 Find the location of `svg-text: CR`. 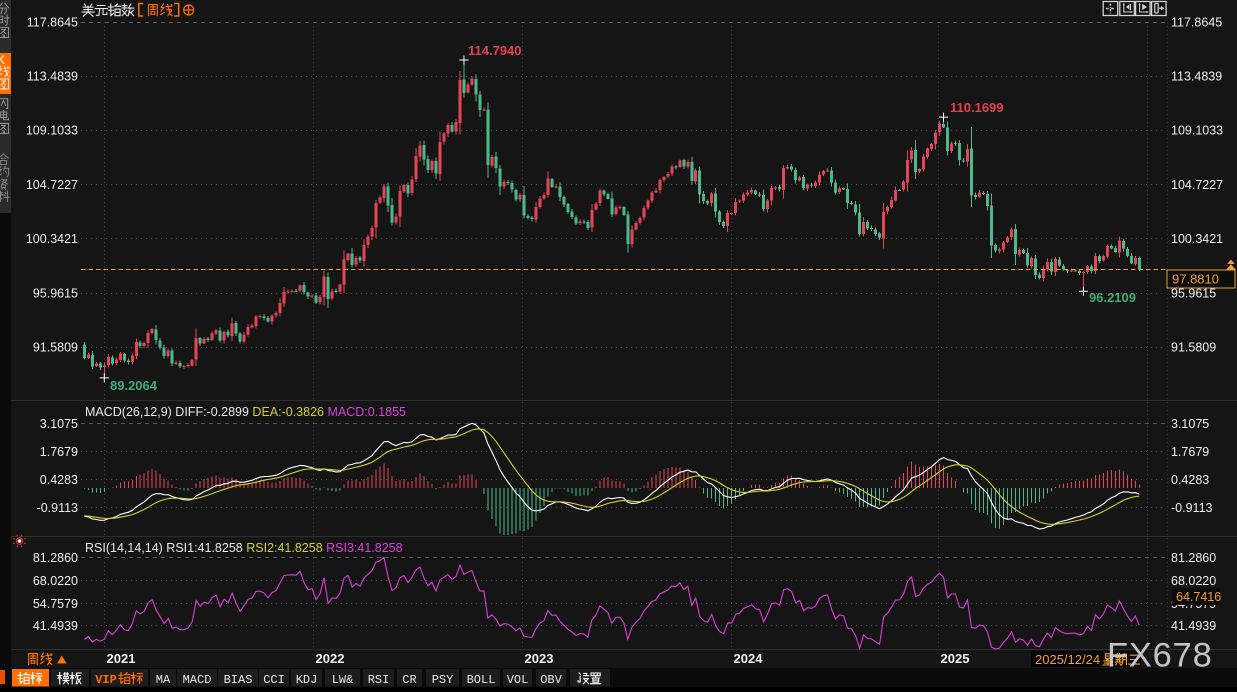

svg-text: CR is located at coordinates (409, 680).